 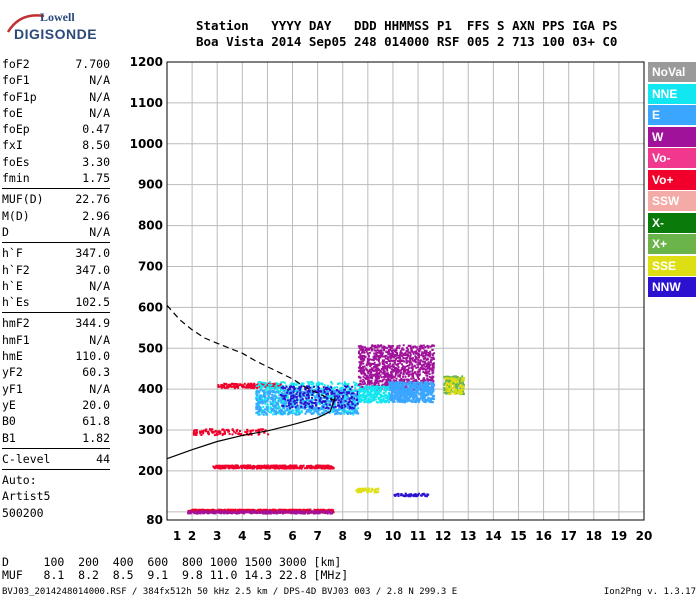 I want to click on x-tick-label: 4, so click(x=242, y=536).